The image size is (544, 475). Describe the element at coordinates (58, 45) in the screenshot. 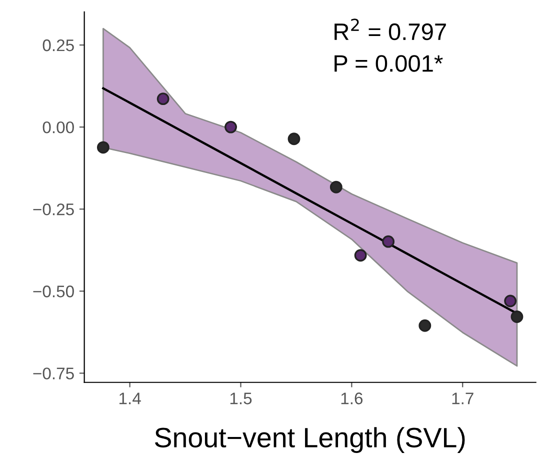

I see `y-tick-label: 0.25` at that location.